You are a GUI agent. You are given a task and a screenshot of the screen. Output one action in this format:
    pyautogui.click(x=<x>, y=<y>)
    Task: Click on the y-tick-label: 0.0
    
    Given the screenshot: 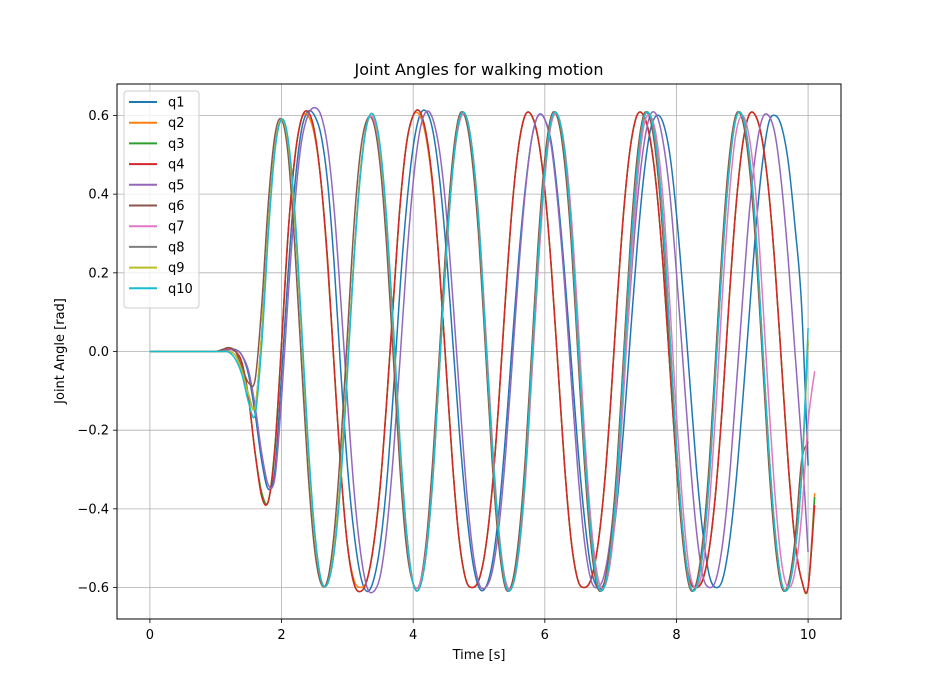 What is the action you would take?
    pyautogui.click(x=98, y=352)
    